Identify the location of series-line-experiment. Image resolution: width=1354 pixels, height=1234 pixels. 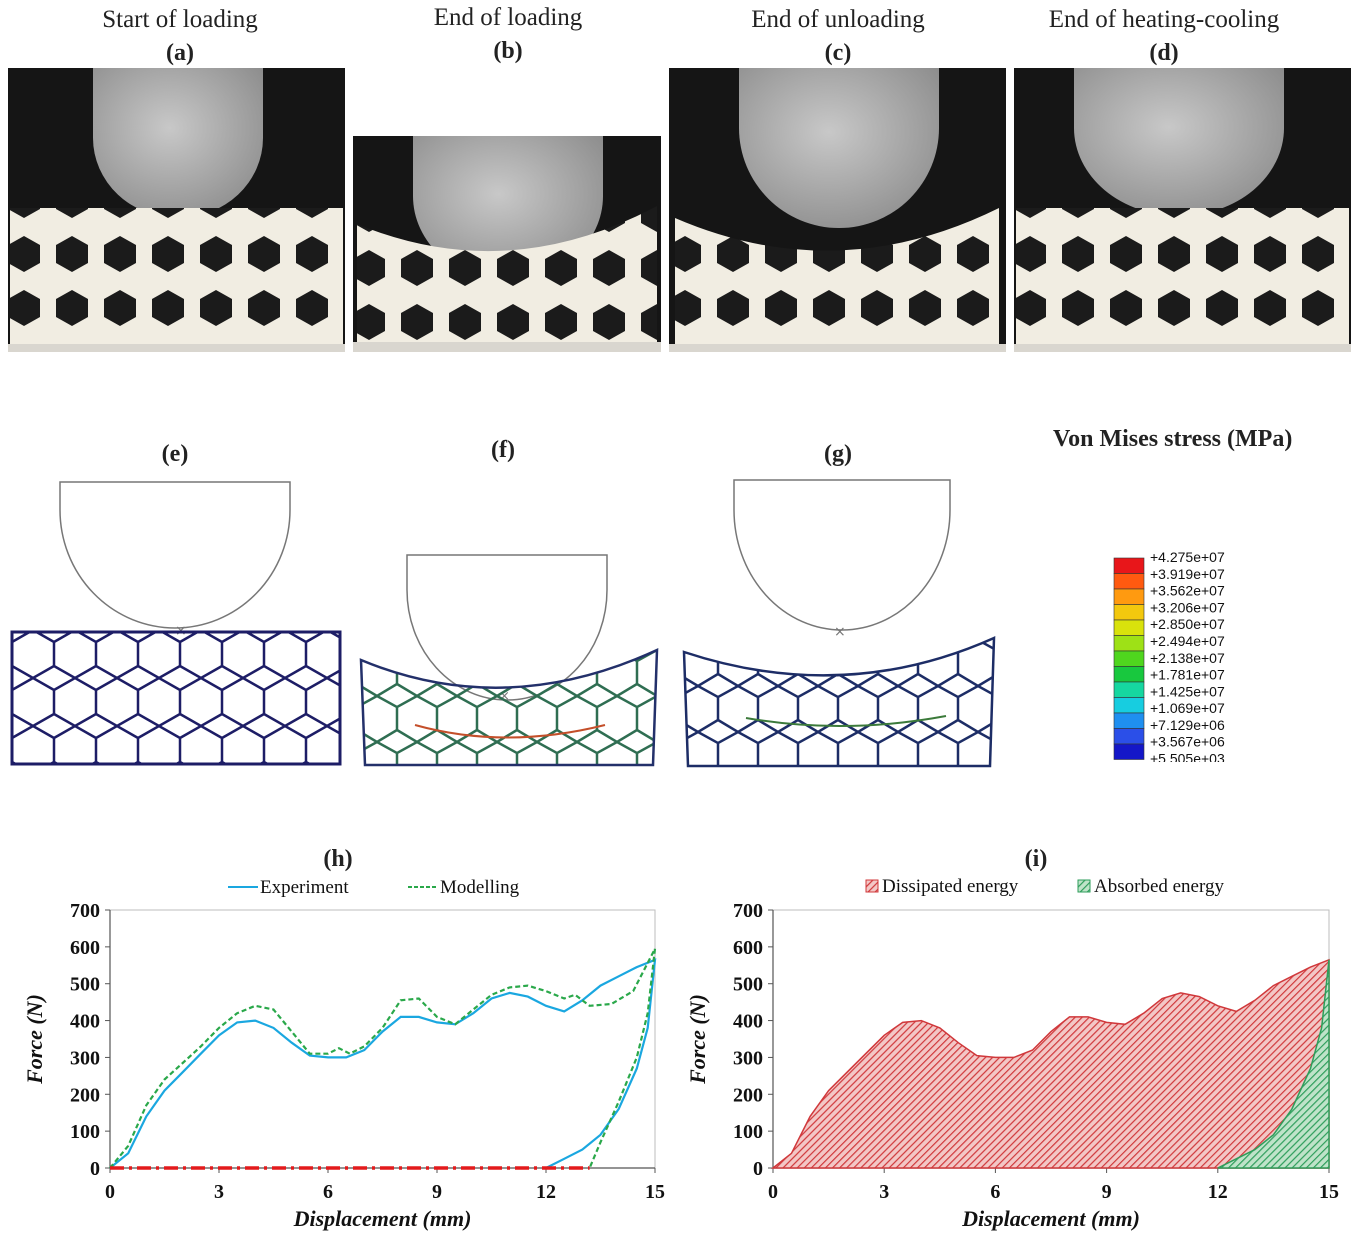
(383, 1063).